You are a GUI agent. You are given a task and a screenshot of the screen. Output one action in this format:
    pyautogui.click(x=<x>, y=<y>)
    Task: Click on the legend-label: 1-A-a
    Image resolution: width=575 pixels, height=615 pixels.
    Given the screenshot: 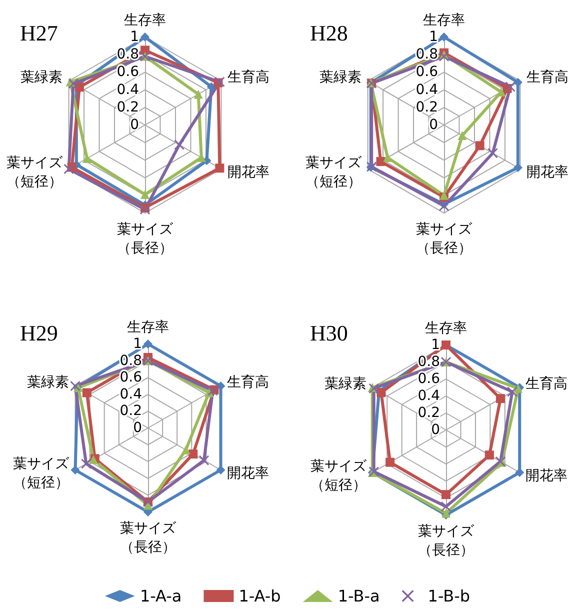 What is the action you would take?
    pyautogui.click(x=161, y=596)
    